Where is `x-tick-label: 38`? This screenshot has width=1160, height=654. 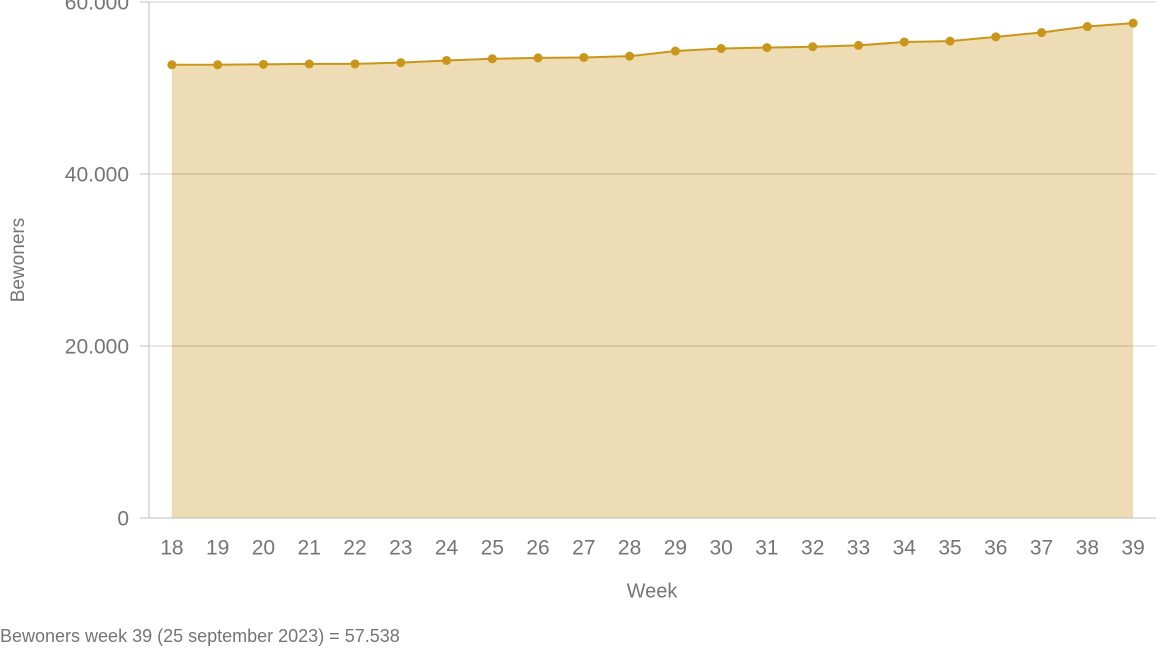 x-tick-label: 38 is located at coordinates (1087, 548).